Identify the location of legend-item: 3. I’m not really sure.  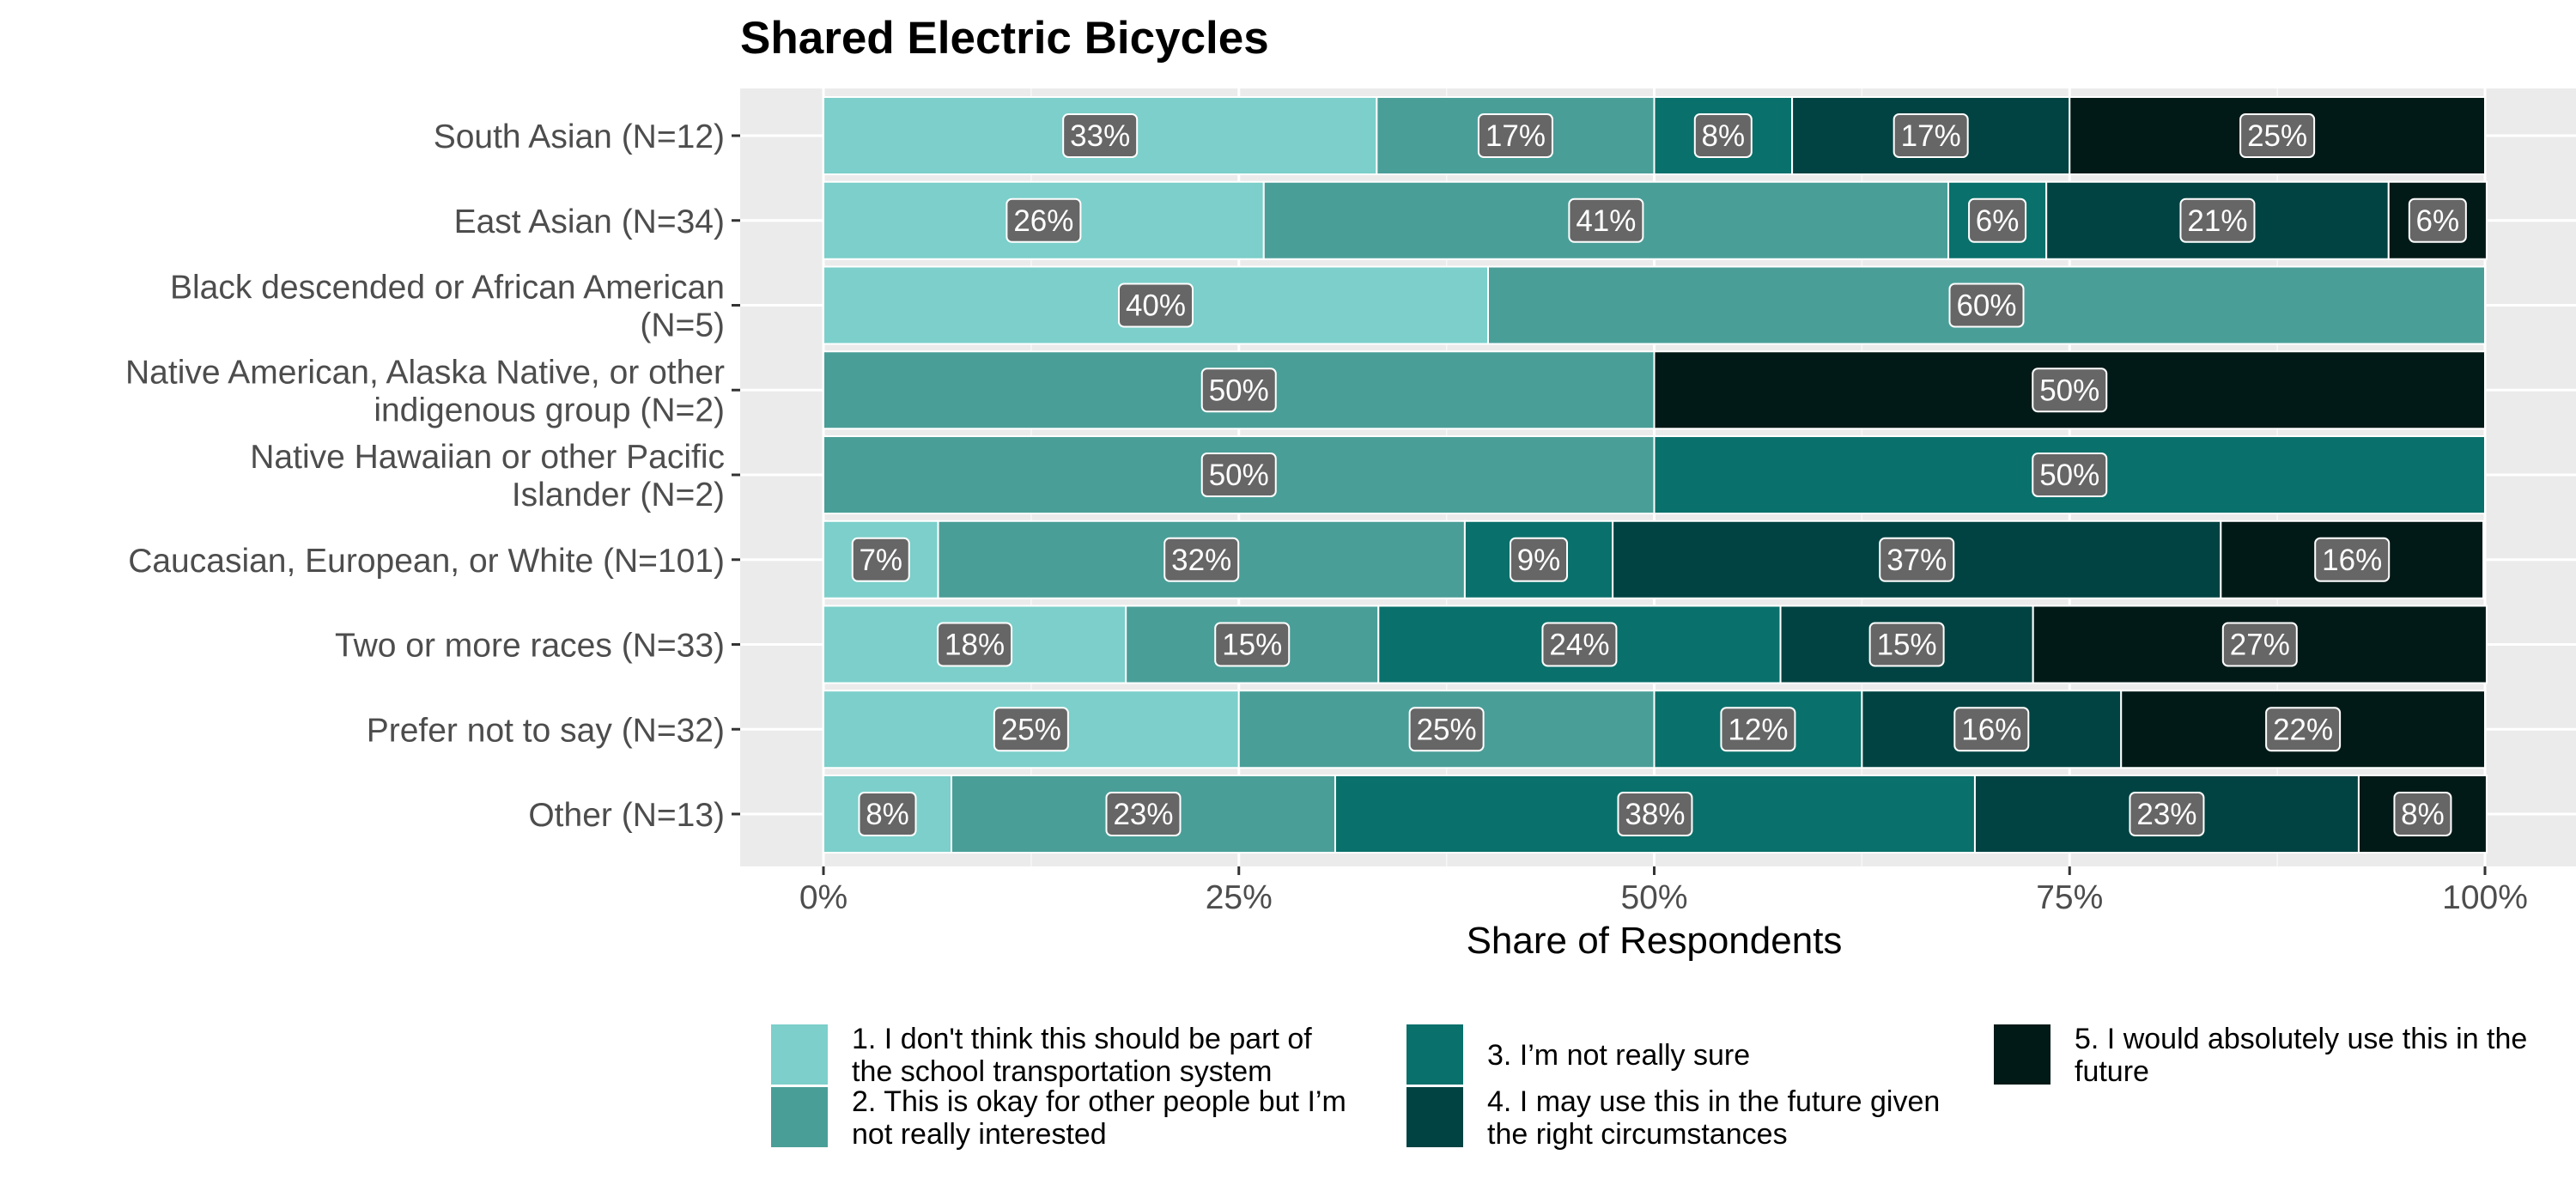
(1578, 1054).